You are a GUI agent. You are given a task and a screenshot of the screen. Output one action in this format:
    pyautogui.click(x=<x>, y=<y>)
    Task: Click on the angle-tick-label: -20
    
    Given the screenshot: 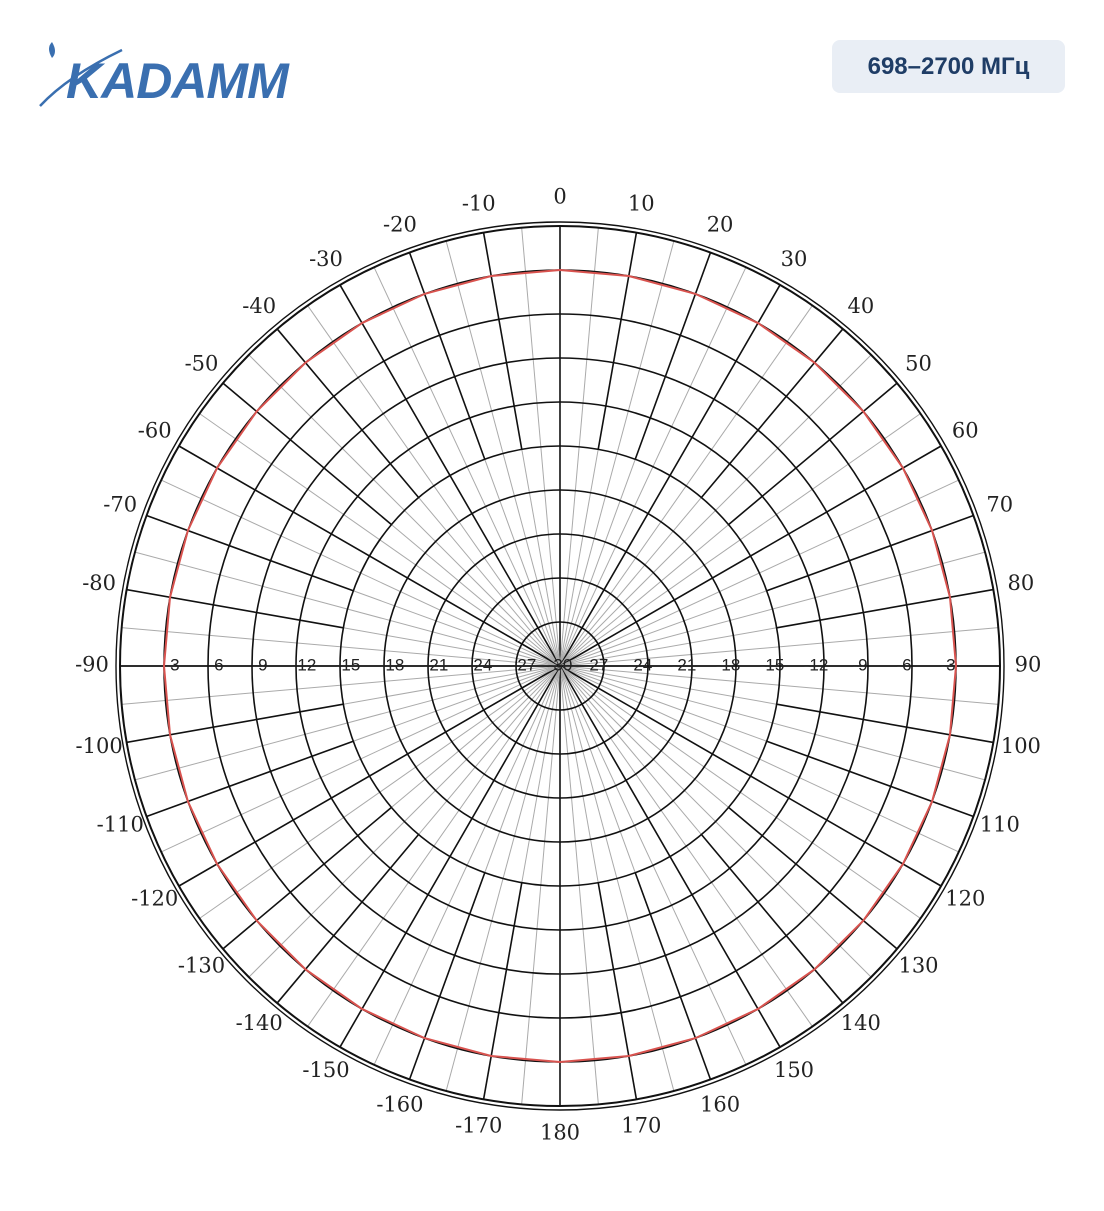 What is the action you would take?
    pyautogui.click(x=400, y=225)
    